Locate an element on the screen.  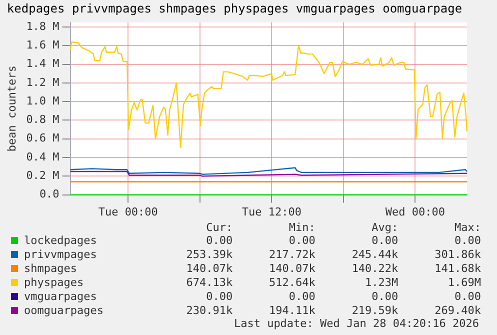
x-tick-label: Wed 00:00 is located at coordinates (415, 211).